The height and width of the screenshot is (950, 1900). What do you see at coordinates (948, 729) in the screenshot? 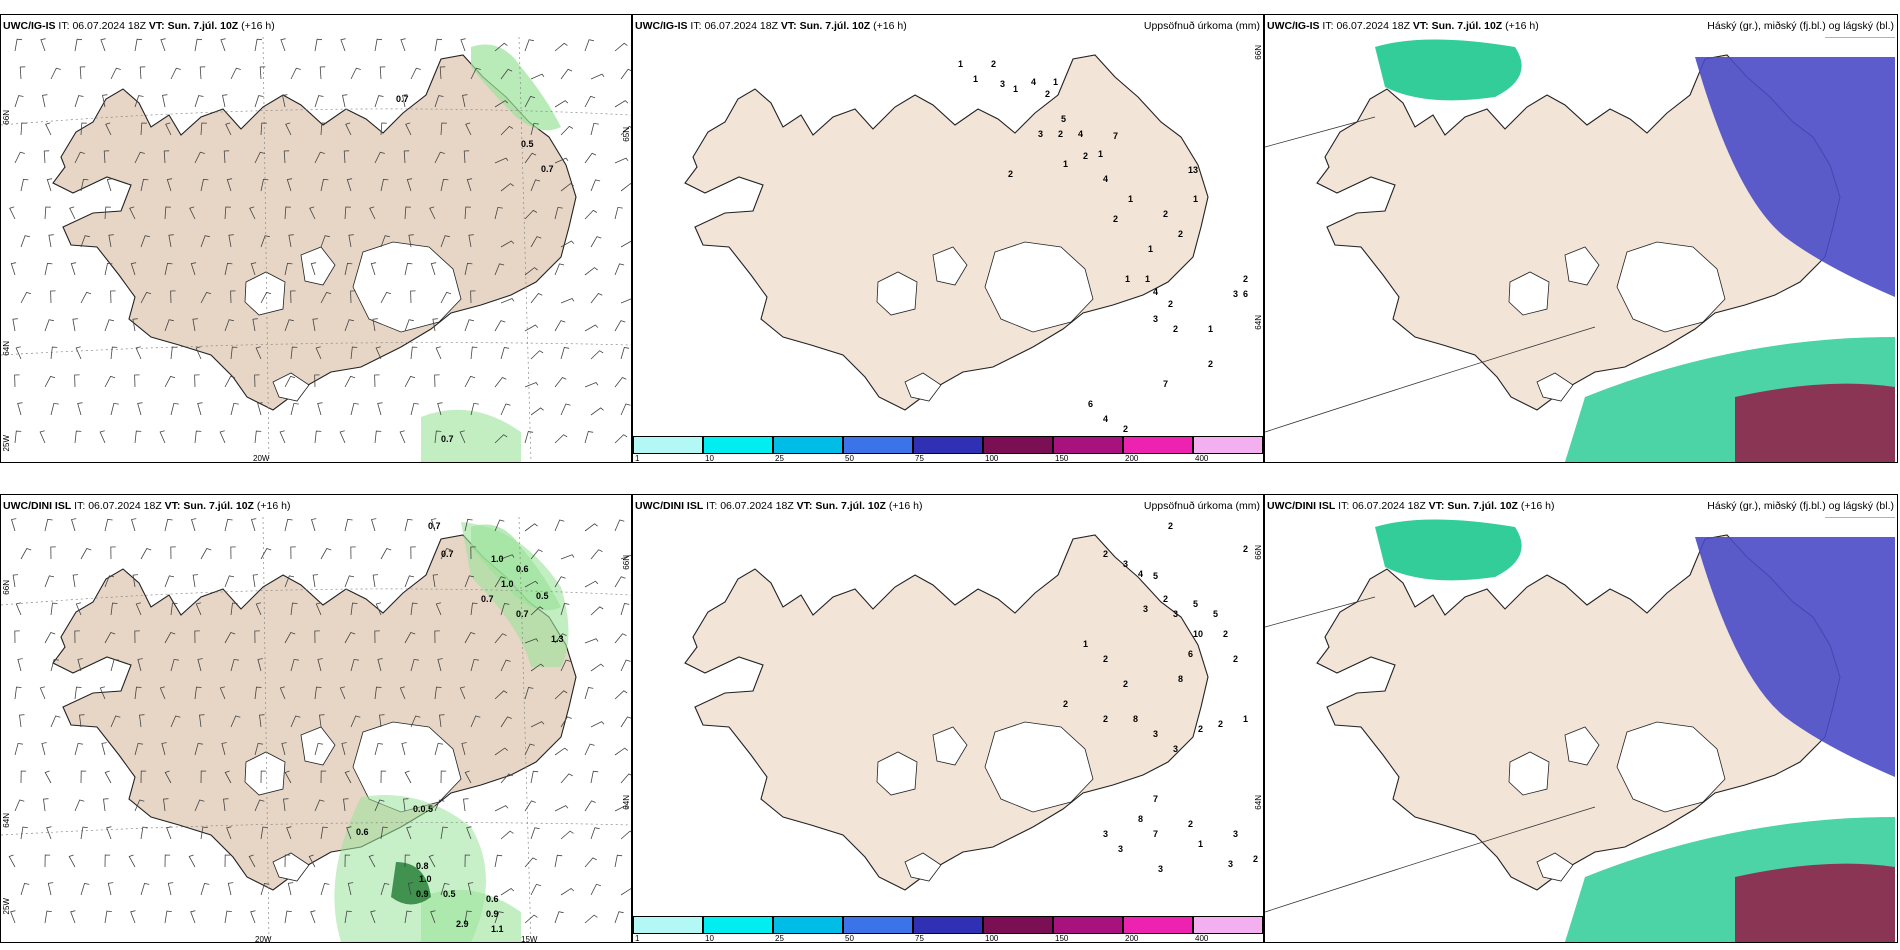
I see `map-area: 2 2 3 4 5 2 3 3 5 5 2 10 6 2 8 2 1 2 2 2 2 8 3 2 2 1 3 2 1 7 8 7 3 3 3 3 3 2` at bounding box center [948, 729].